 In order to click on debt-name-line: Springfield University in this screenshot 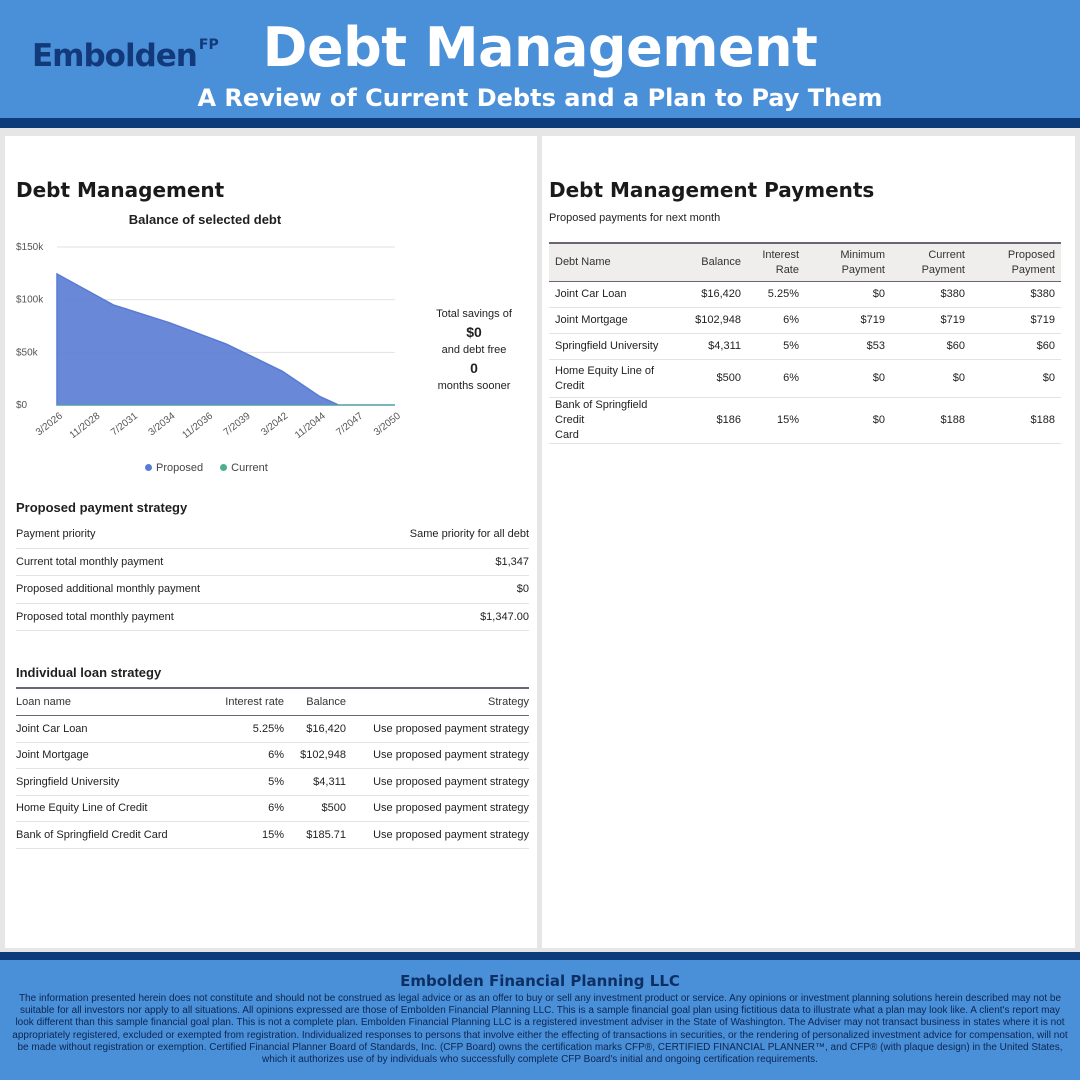, I will do `click(607, 346)`.